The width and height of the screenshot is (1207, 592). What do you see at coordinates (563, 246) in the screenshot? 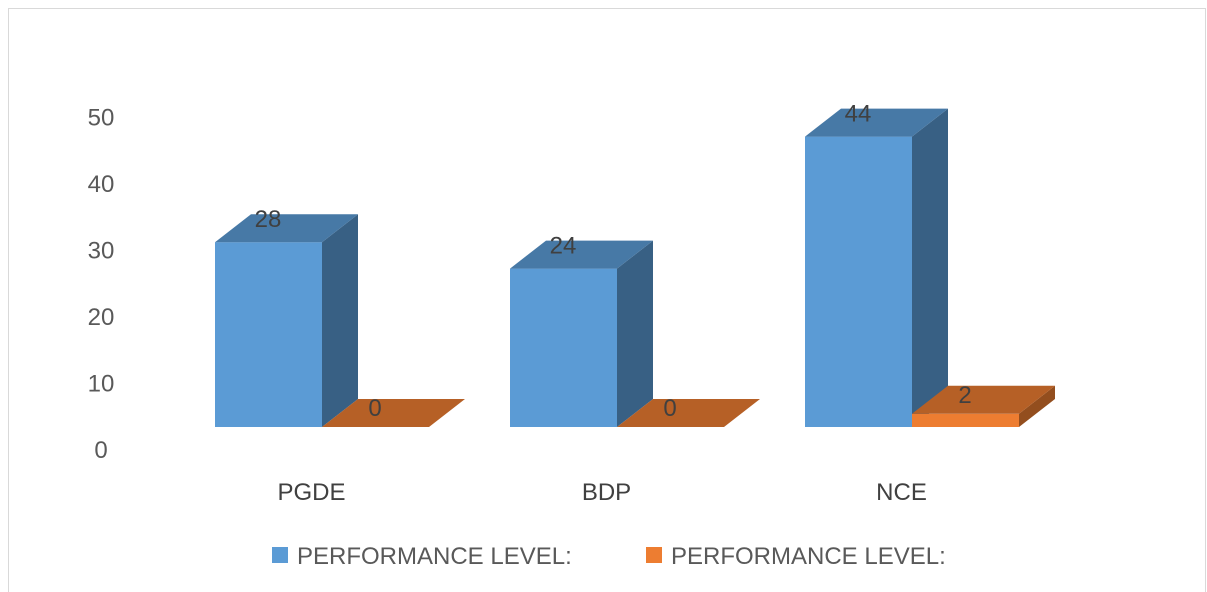
I see `data-label: 24` at bounding box center [563, 246].